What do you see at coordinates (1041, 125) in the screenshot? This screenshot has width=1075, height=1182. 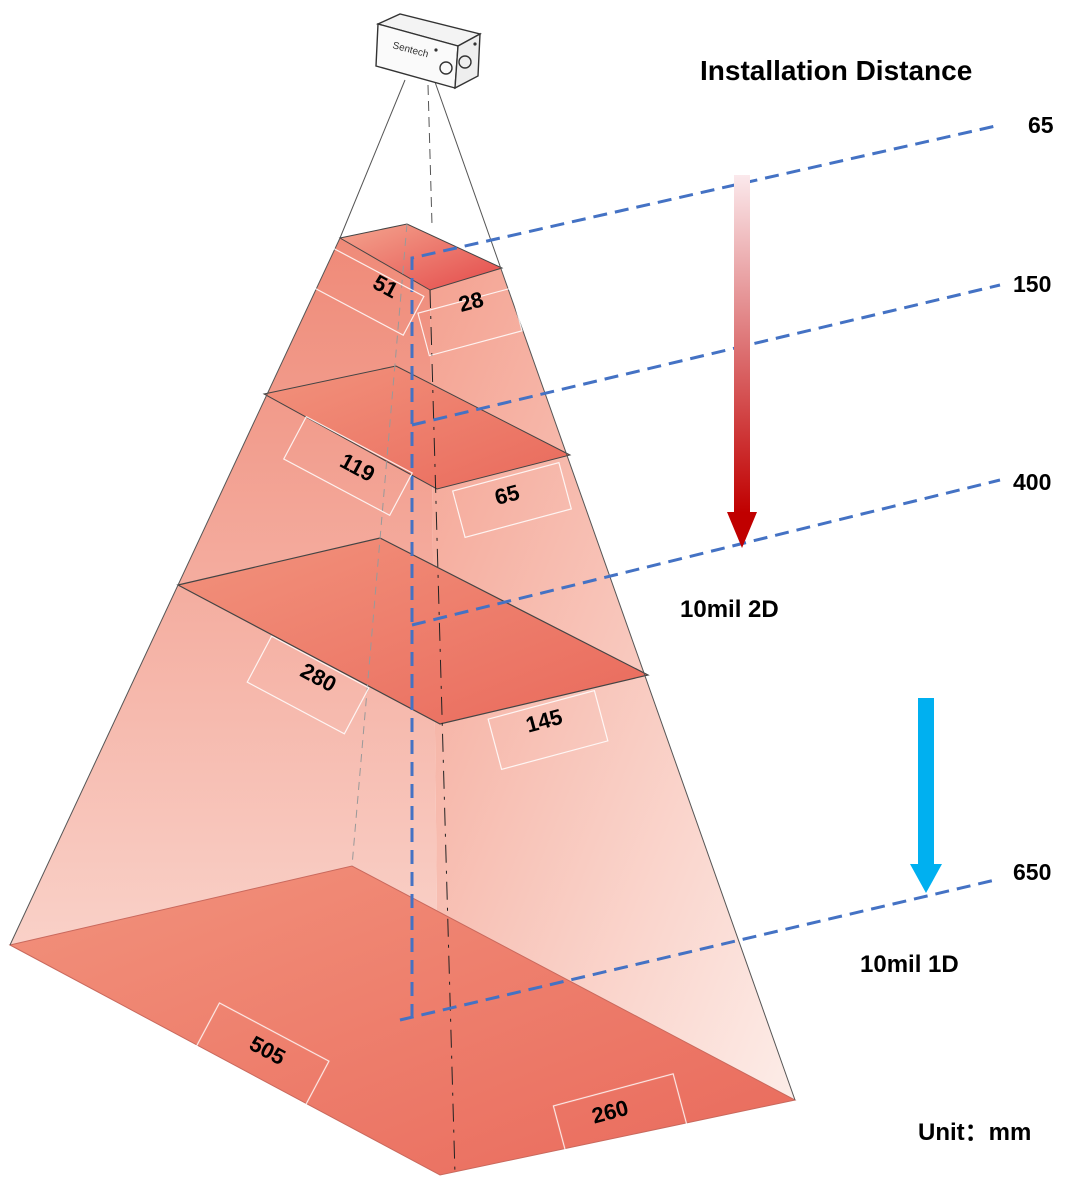 I see `distance-label-65: 65` at bounding box center [1041, 125].